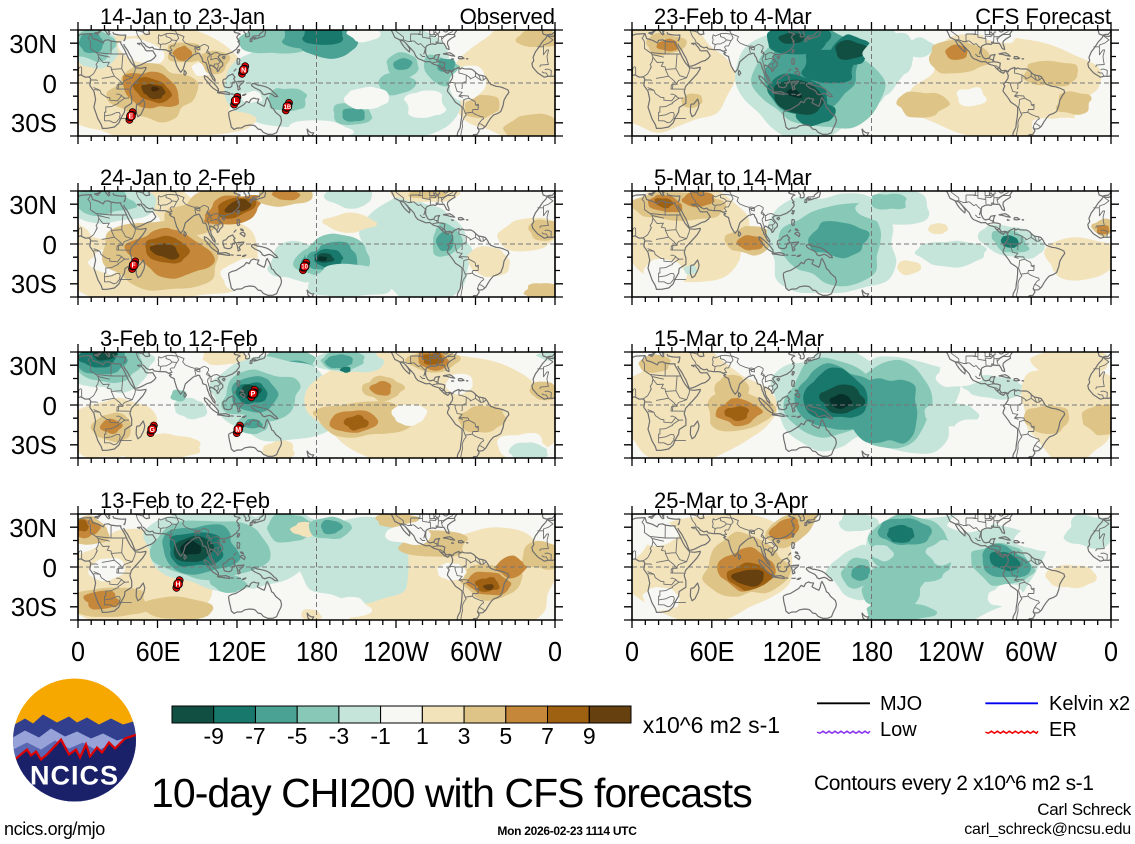 The image size is (1135, 844). What do you see at coordinates (236, 101) in the screenshot?
I see `svg-text: L` at bounding box center [236, 101].